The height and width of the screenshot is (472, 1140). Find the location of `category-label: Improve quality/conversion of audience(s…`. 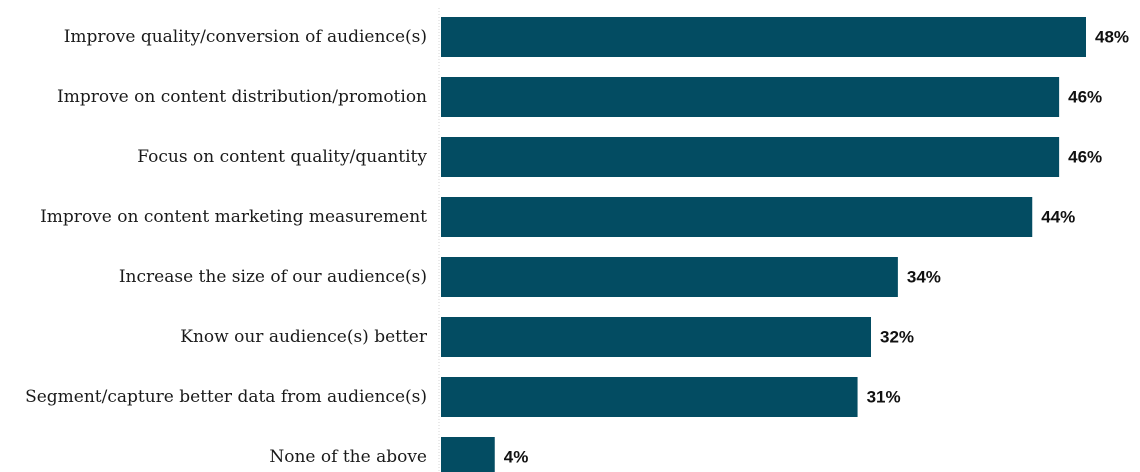

category-label: Improve quality/conversion of audience(s… is located at coordinates (245, 37).